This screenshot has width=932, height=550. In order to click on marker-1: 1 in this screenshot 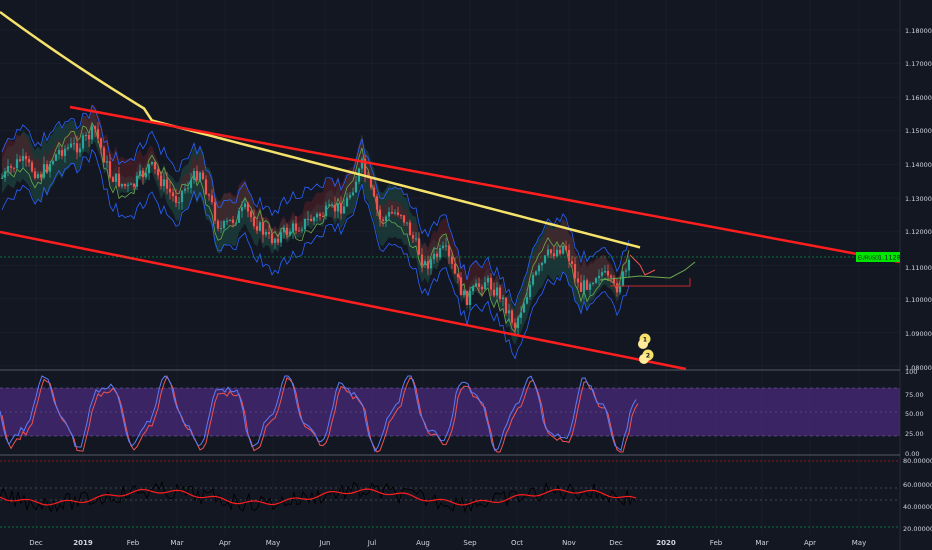, I will do `click(644, 341)`.